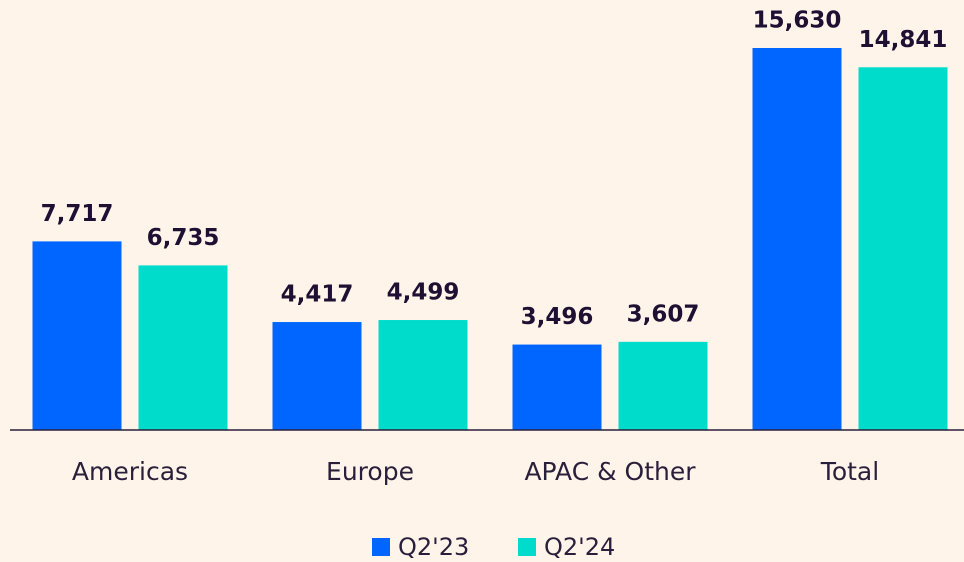  I want to click on data-label: 7,717, so click(77, 214).